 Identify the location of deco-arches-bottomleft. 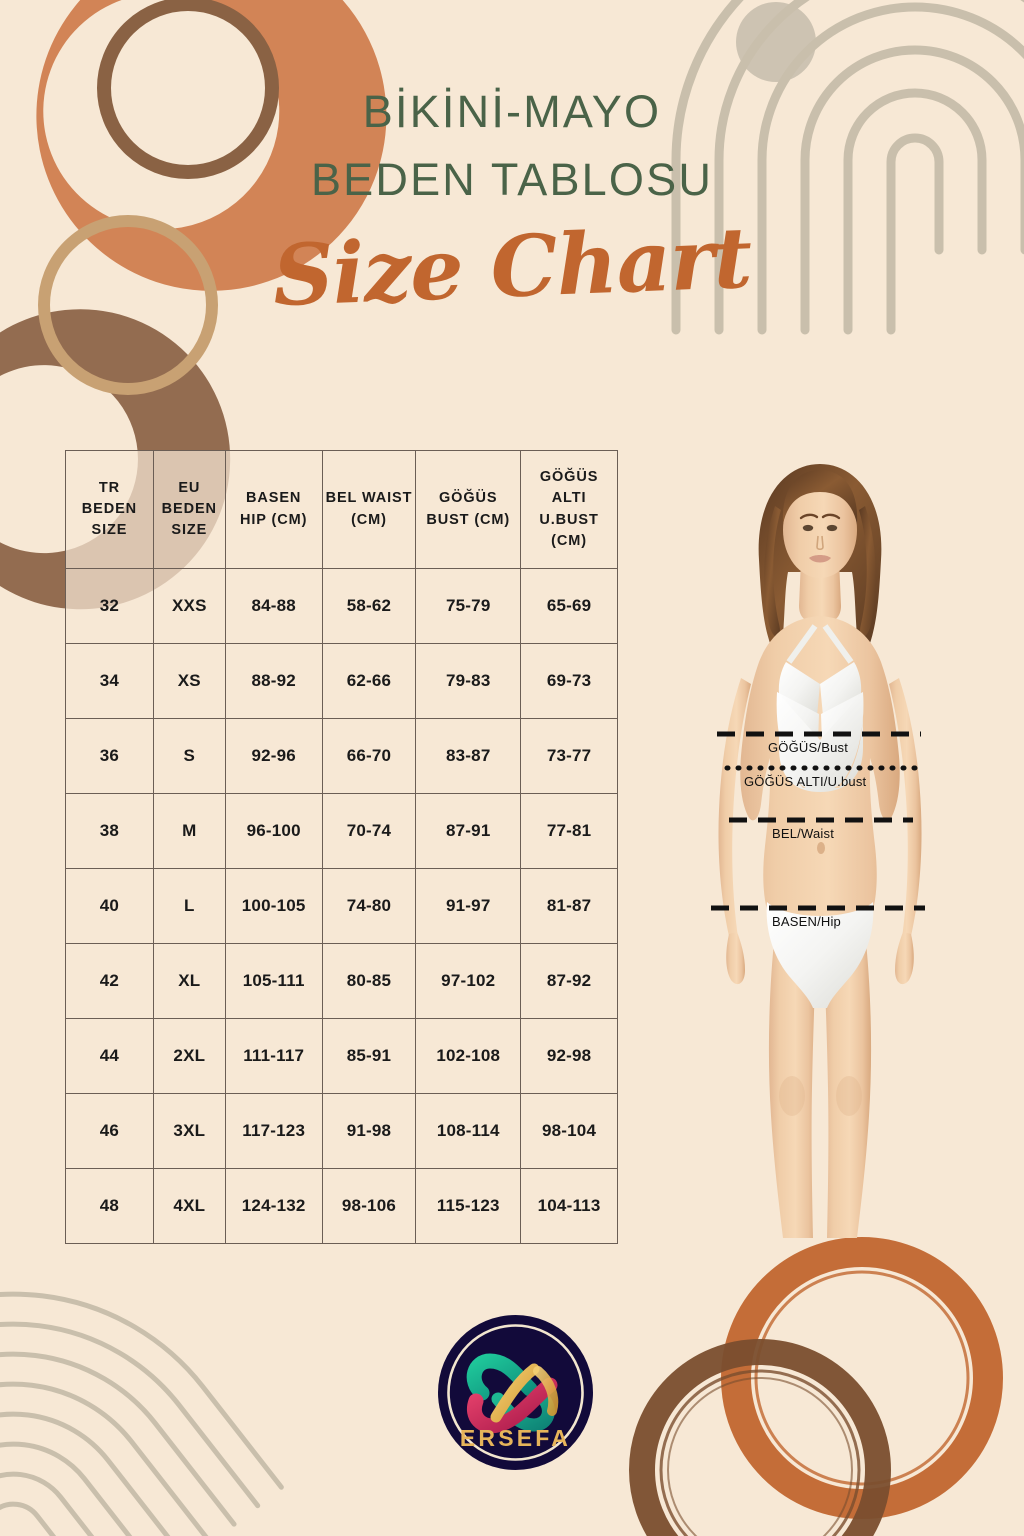
(142, 1413).